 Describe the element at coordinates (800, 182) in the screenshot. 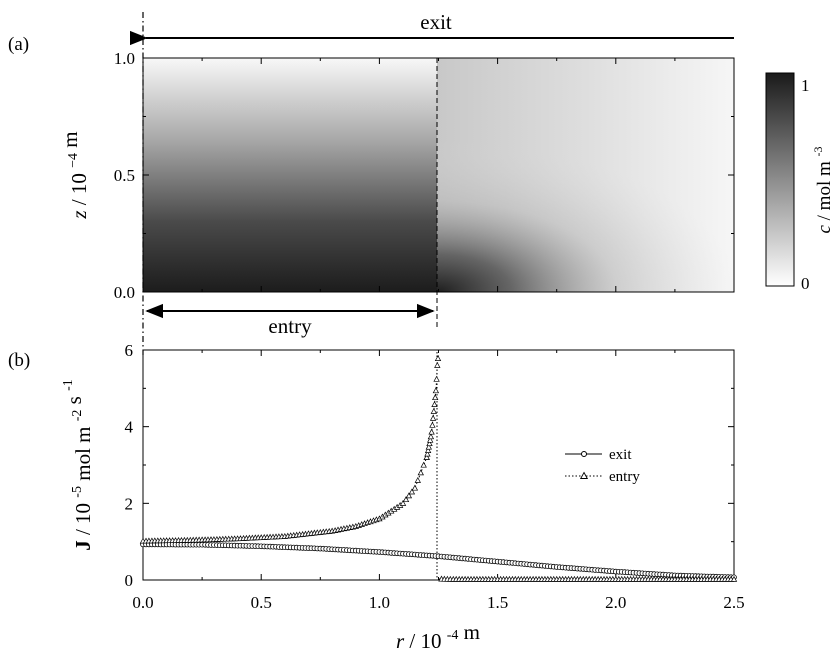

I see `colorbar: 1 0 c / mol m -3` at that location.